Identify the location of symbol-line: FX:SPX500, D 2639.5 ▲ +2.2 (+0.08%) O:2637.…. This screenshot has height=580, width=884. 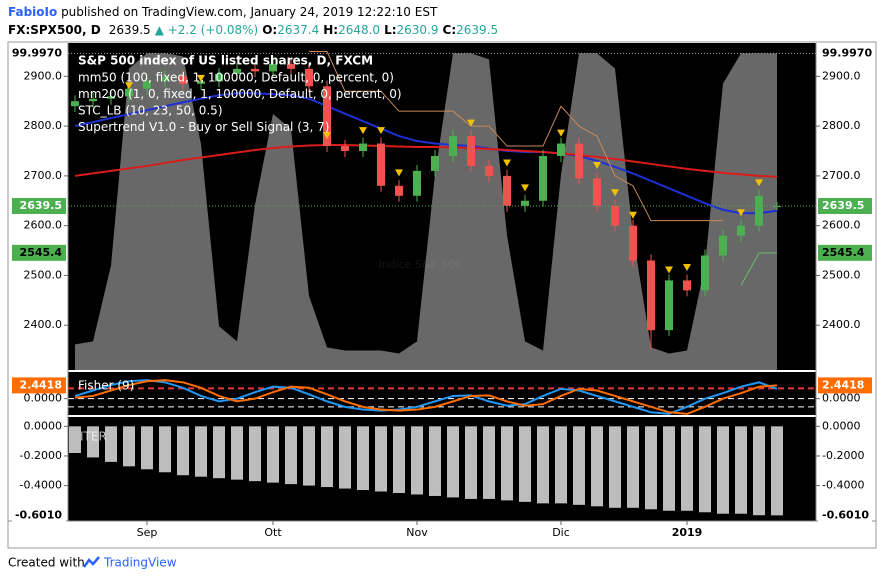
(253, 30).